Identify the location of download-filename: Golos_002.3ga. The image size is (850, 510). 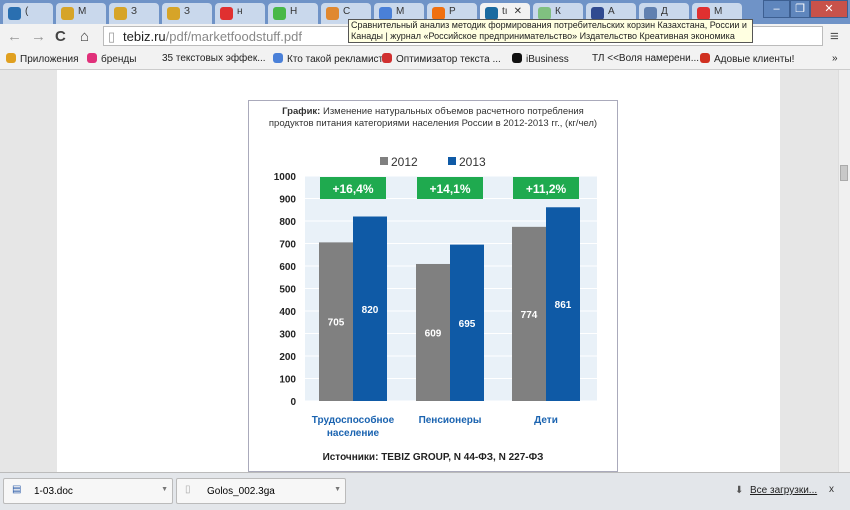
(241, 491).